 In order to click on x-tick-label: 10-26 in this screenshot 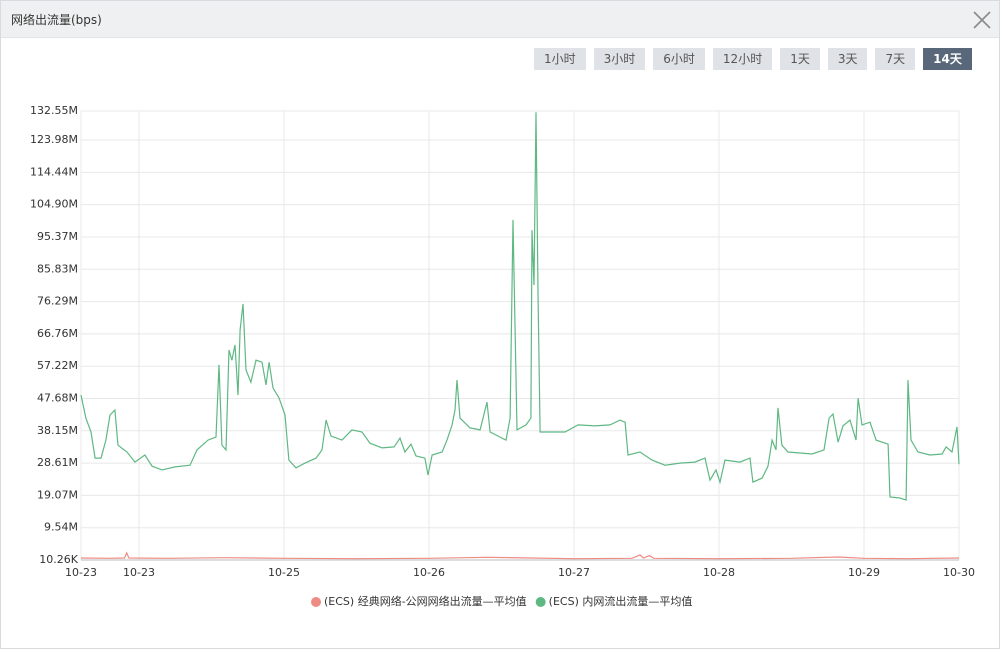, I will do `click(429, 572)`.